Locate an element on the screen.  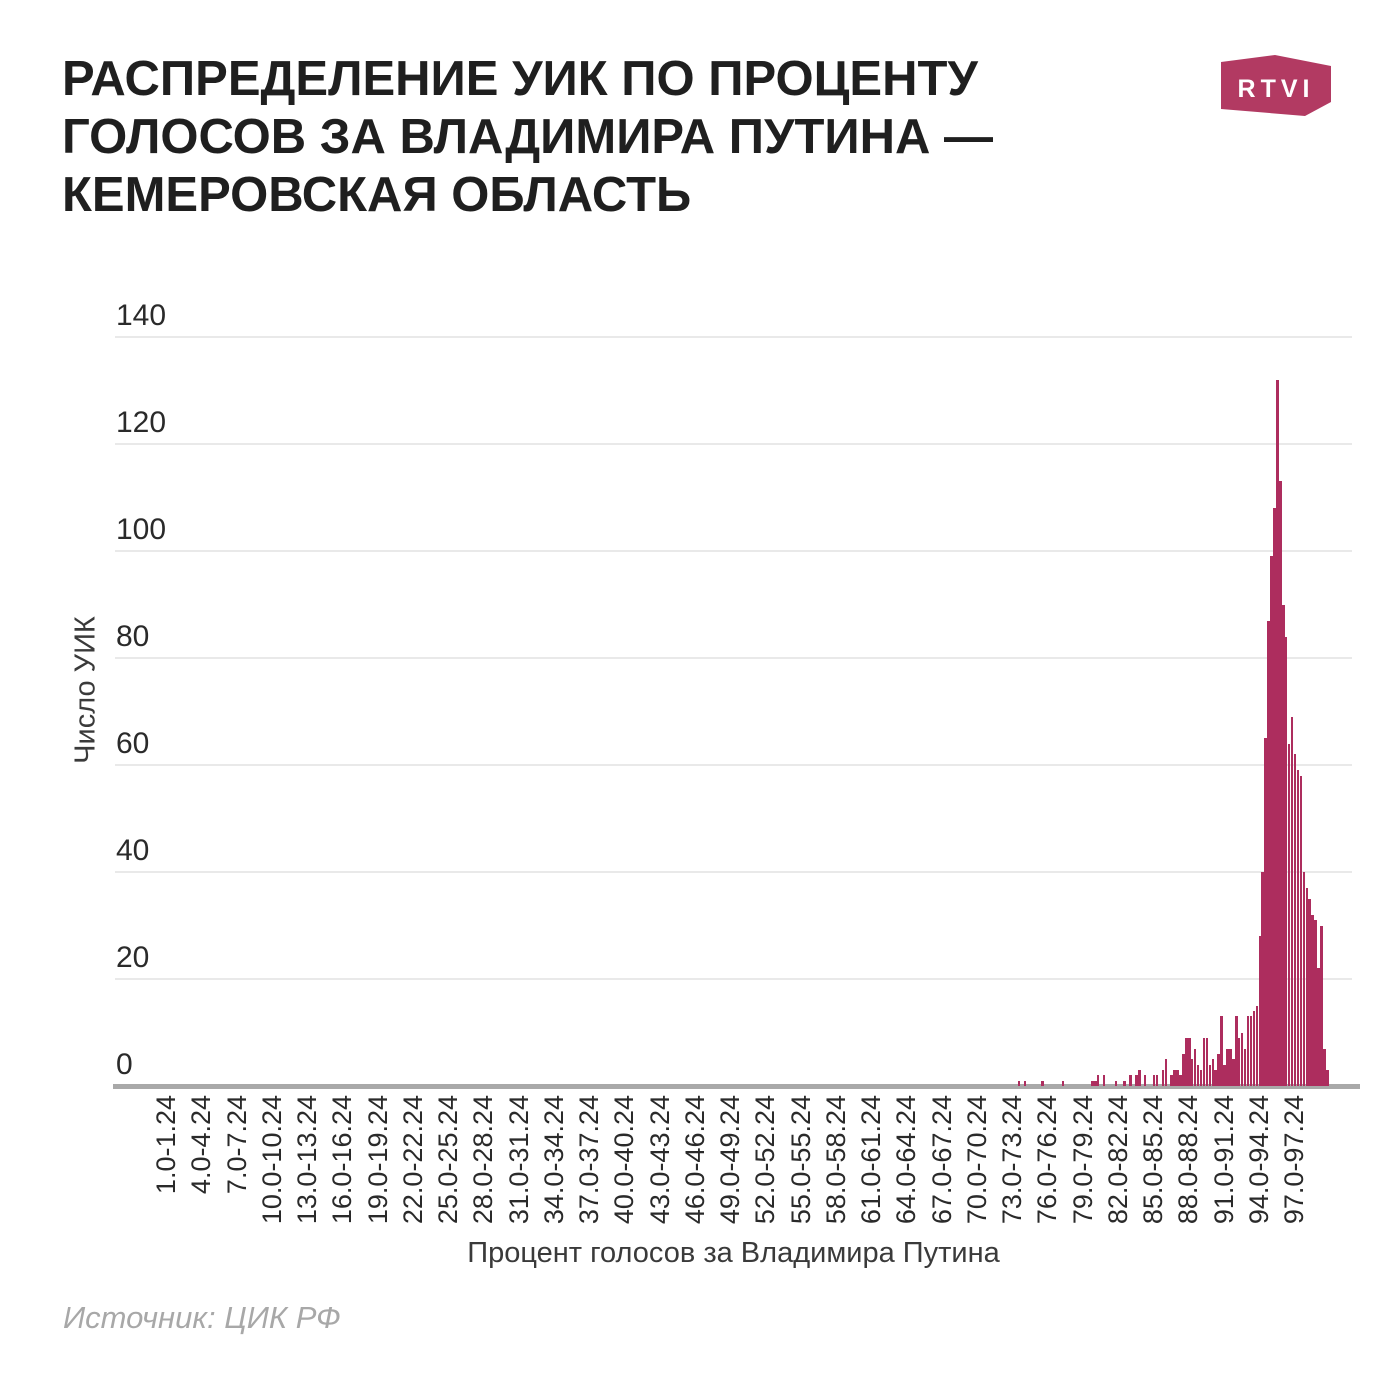
x-tick-label: 70.0-70.24 is located at coordinates (976, 1160).